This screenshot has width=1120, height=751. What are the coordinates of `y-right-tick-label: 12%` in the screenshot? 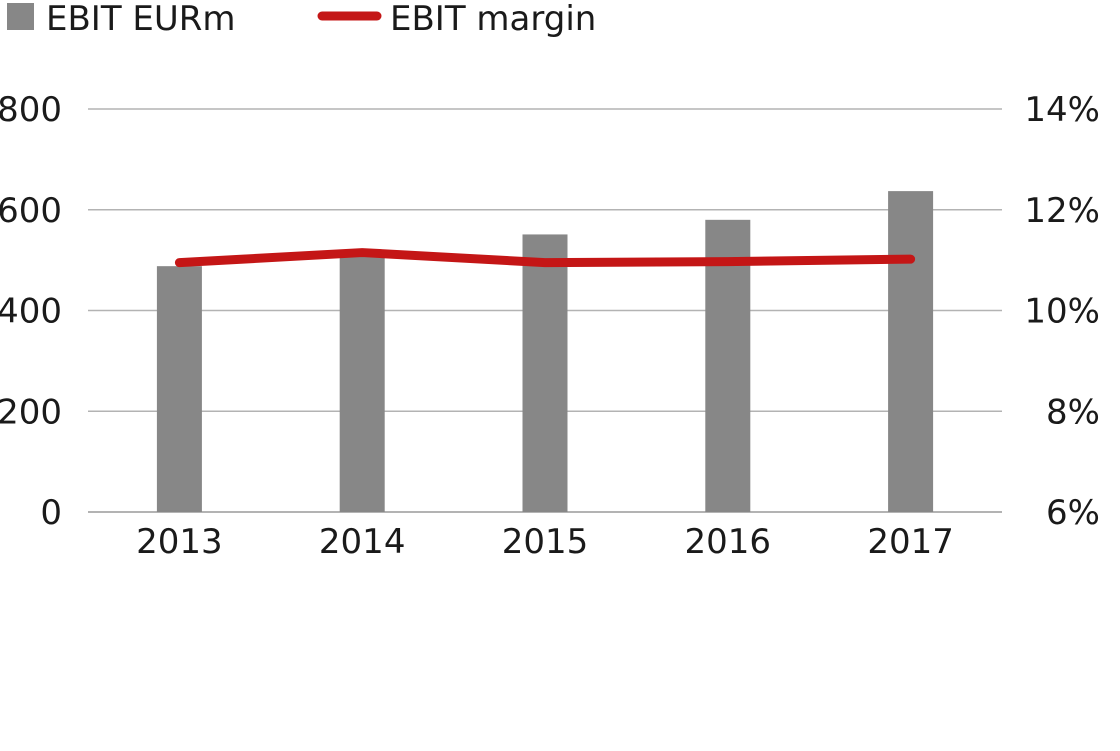 It's located at (1062, 211).